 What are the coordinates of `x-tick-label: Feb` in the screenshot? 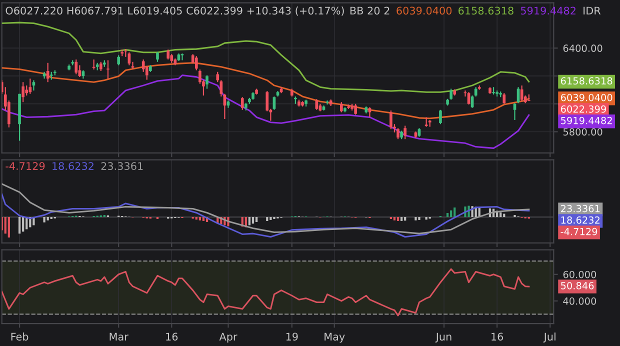 It's located at (19, 336).